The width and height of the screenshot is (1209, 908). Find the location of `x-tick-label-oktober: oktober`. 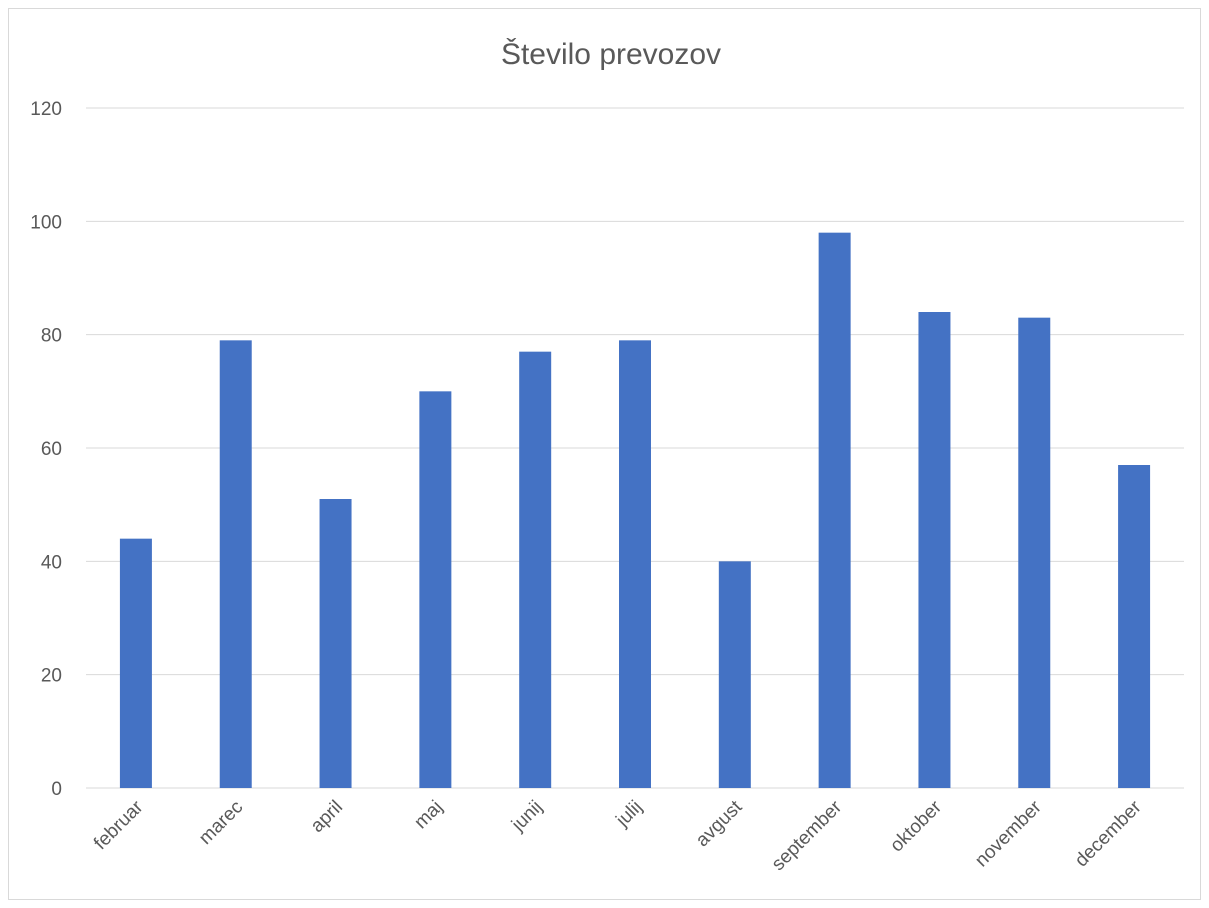

x-tick-label-oktober: oktober is located at coordinates (916, 826).